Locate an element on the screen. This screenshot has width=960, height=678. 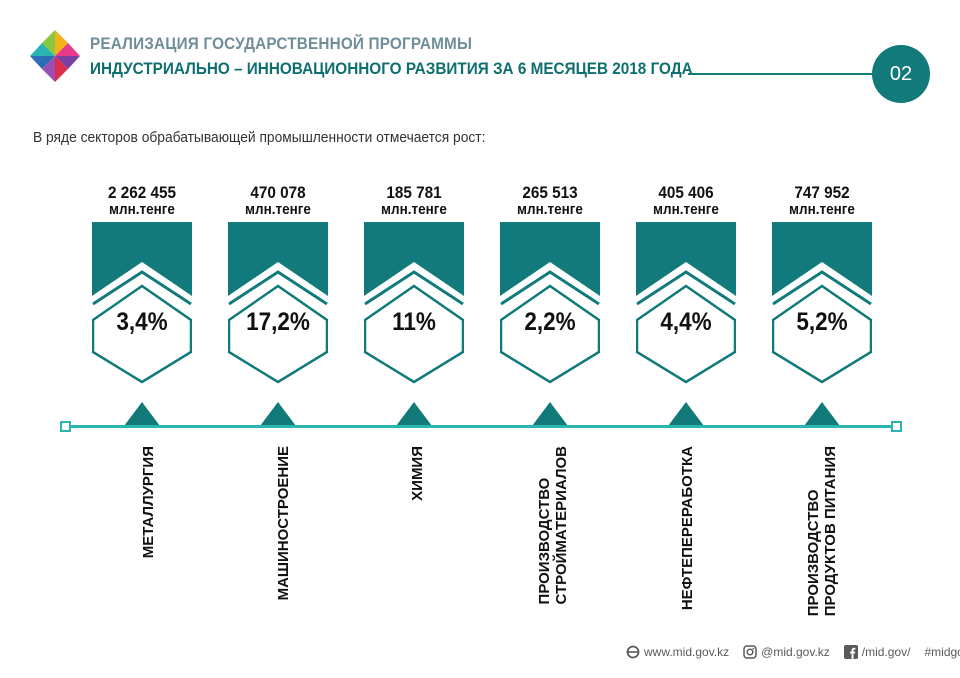
sector-label: ХИМИЯ is located at coordinates (417, 473).